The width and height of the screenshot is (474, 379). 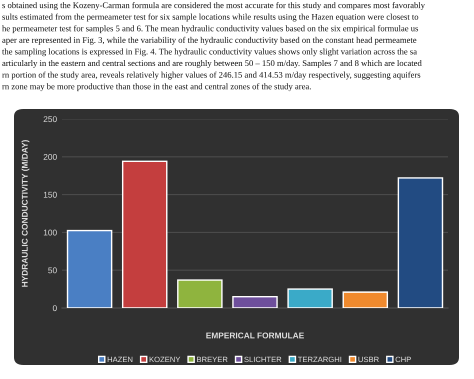 I want to click on text: sults estimated from the permeameter test for six sample locations while results using the Hazen equation were closest to, so click(x=210, y=18).